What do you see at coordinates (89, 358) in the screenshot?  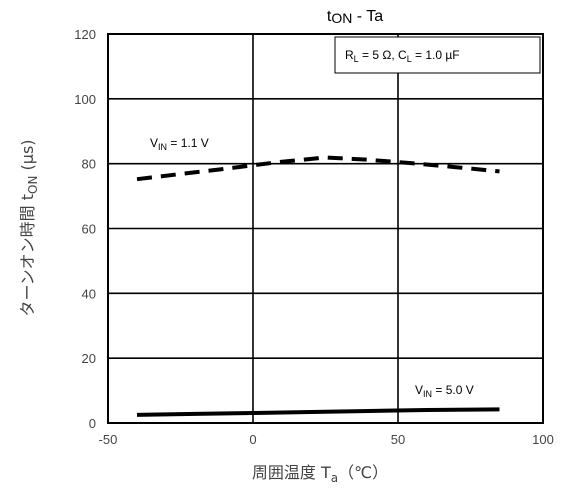 I see `y-tick-label: 20` at bounding box center [89, 358].